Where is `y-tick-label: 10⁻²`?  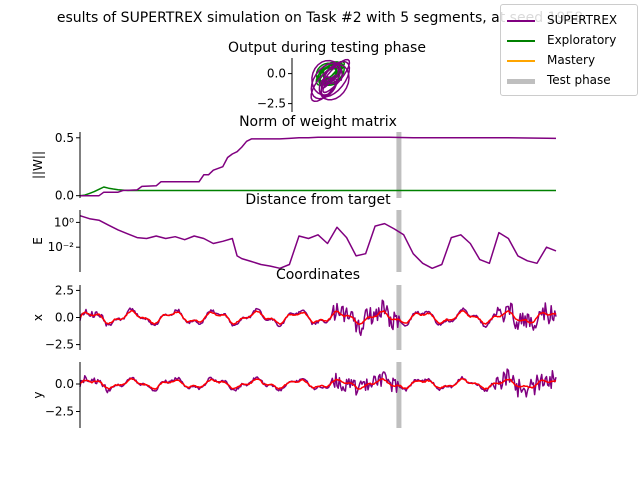
y-tick-label: 10⁻² is located at coordinates (61, 247).